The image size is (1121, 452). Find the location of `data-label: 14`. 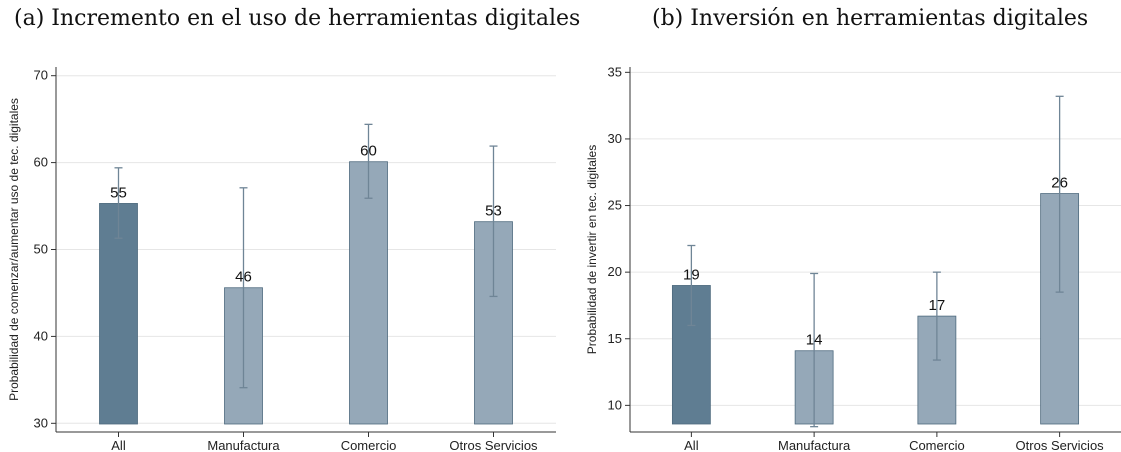

data-label: 14 is located at coordinates (814, 340).